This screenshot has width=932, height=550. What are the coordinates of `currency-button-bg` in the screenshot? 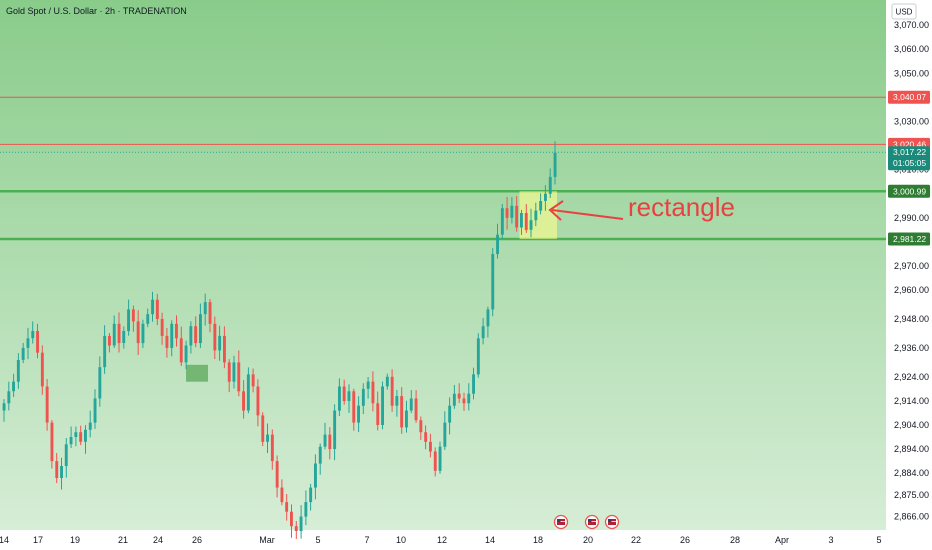 It's located at (904, 11).